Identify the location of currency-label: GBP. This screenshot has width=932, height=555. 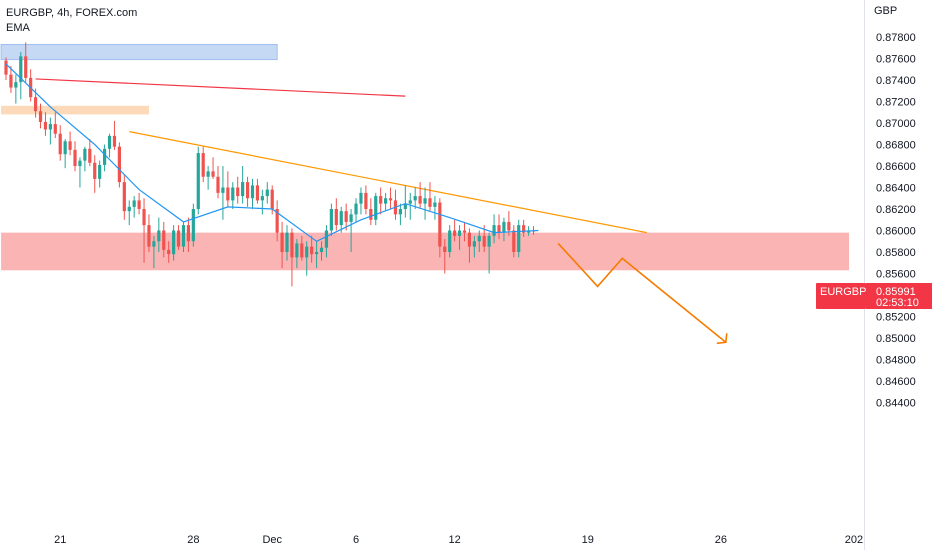
(885, 11).